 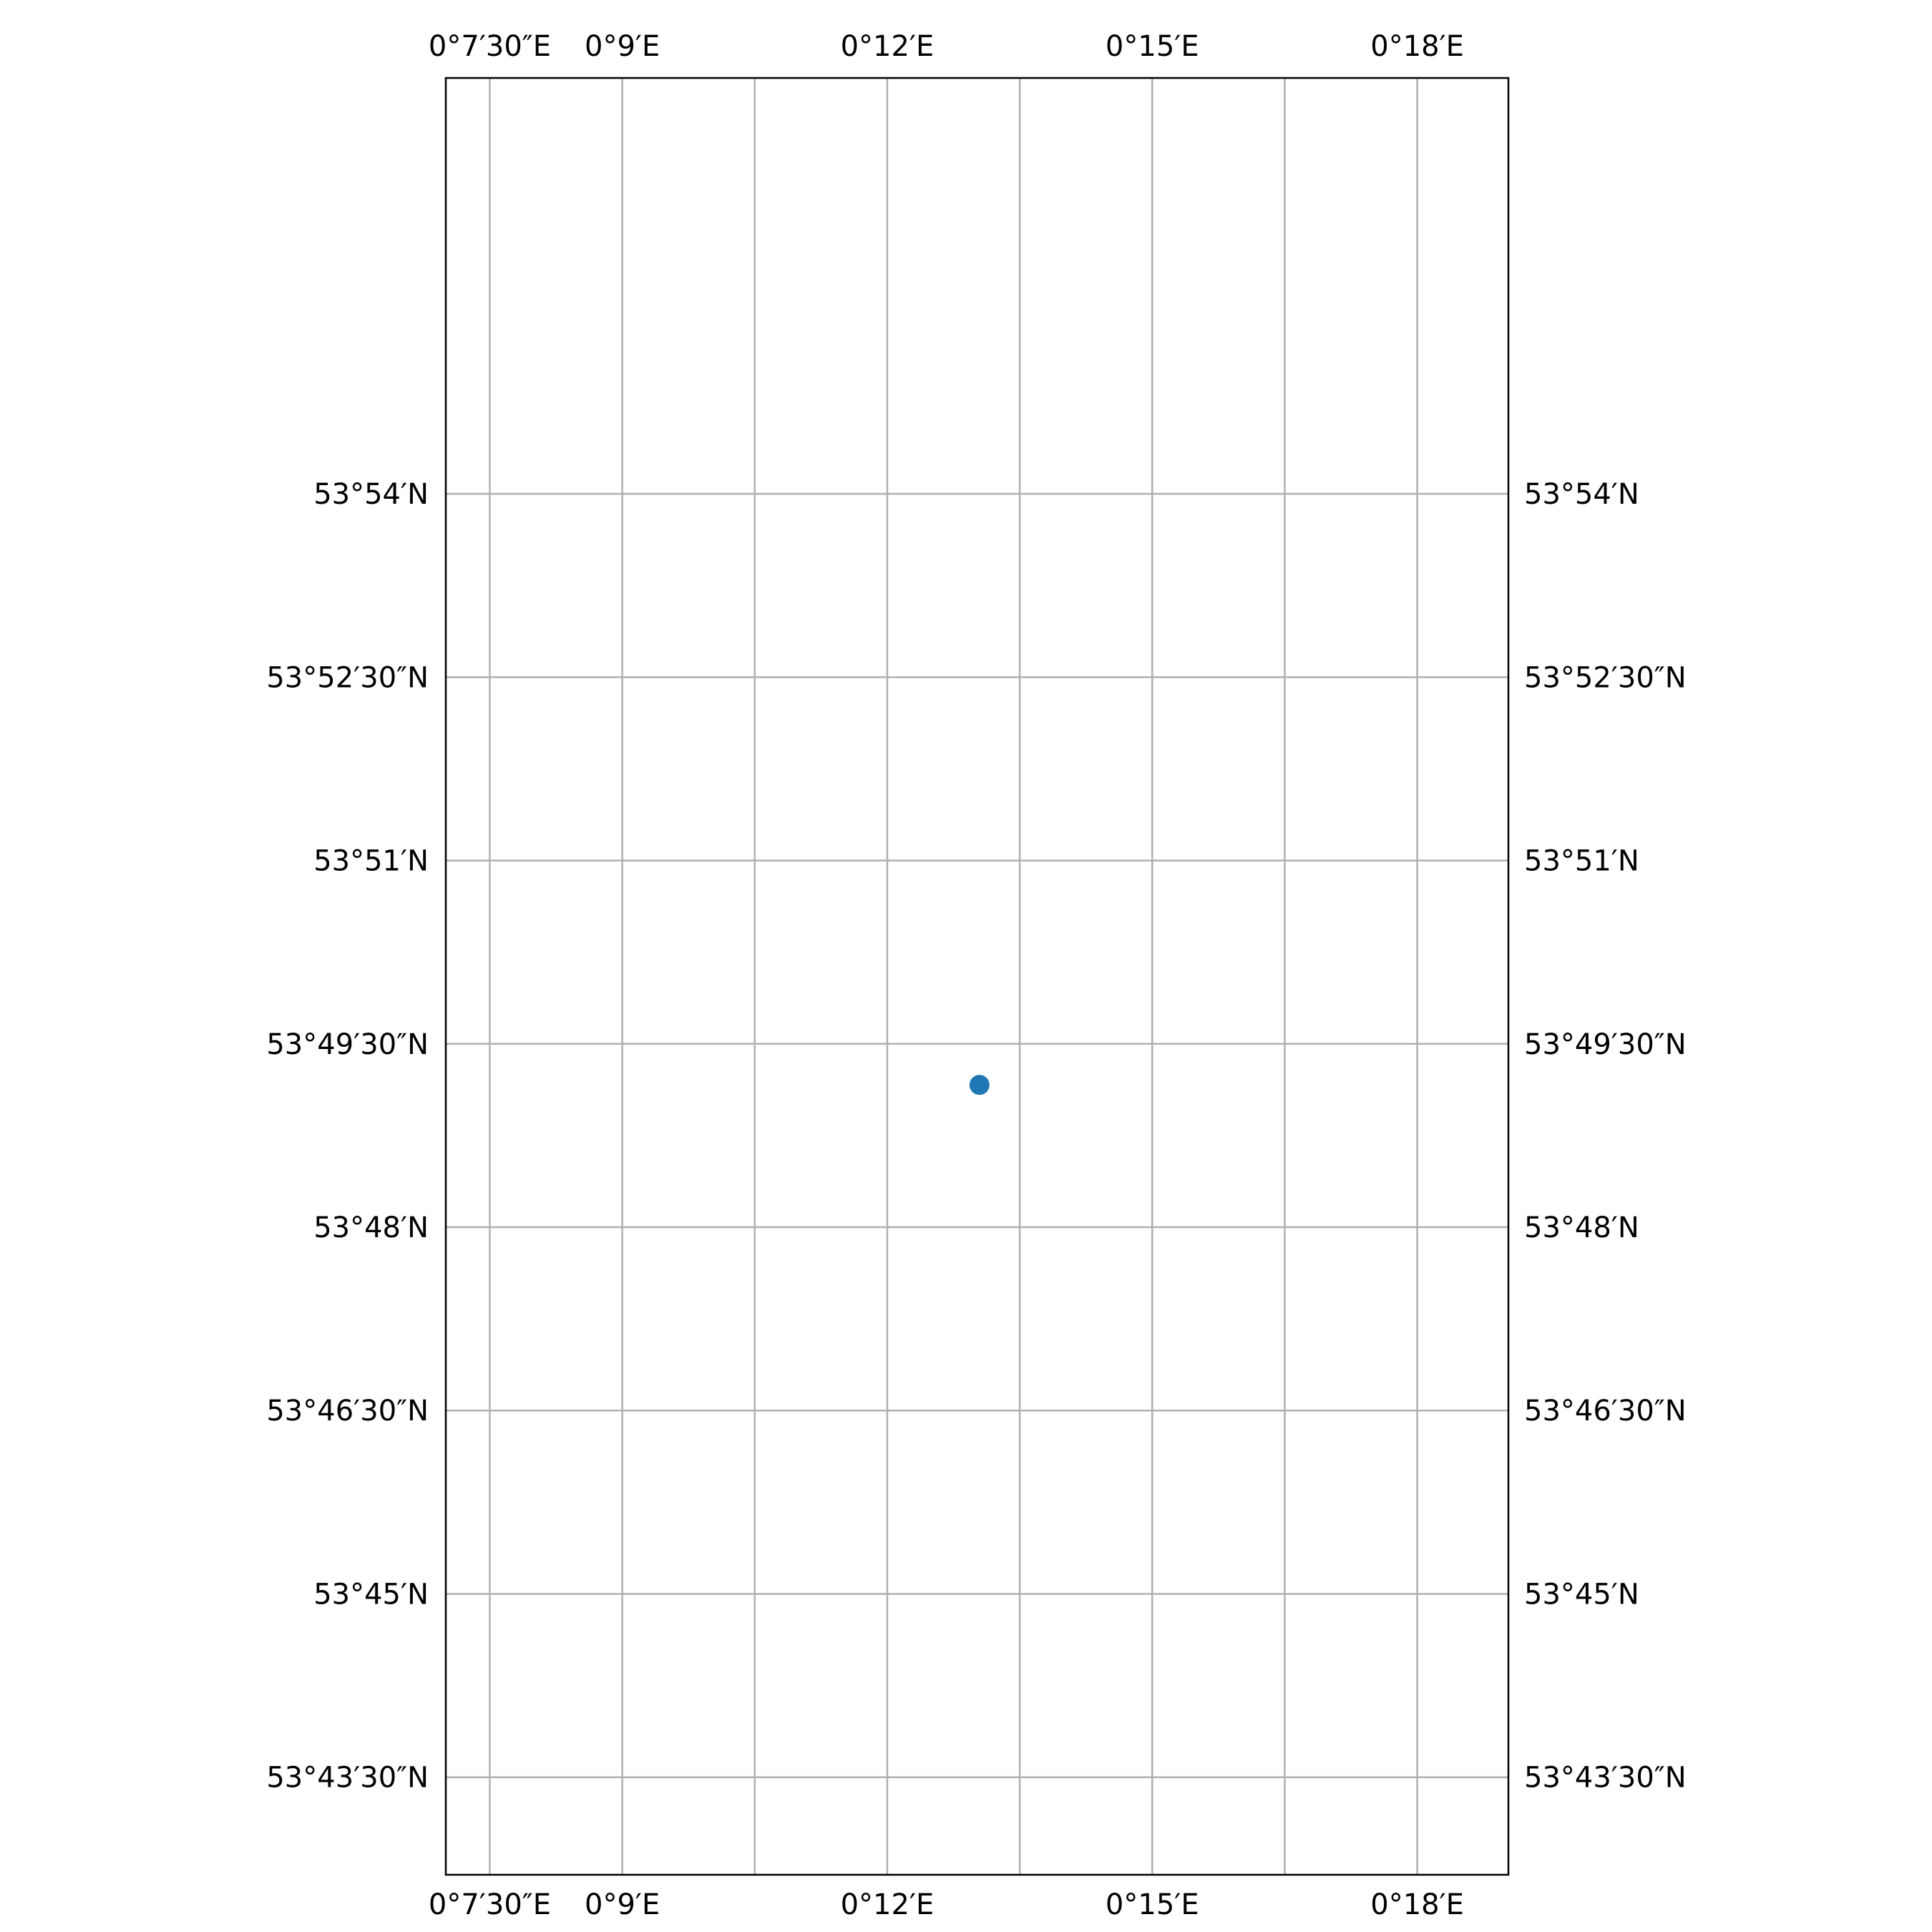 What do you see at coordinates (371, 861) in the screenshot?
I see `lat-label-left: 53°51′N` at bounding box center [371, 861].